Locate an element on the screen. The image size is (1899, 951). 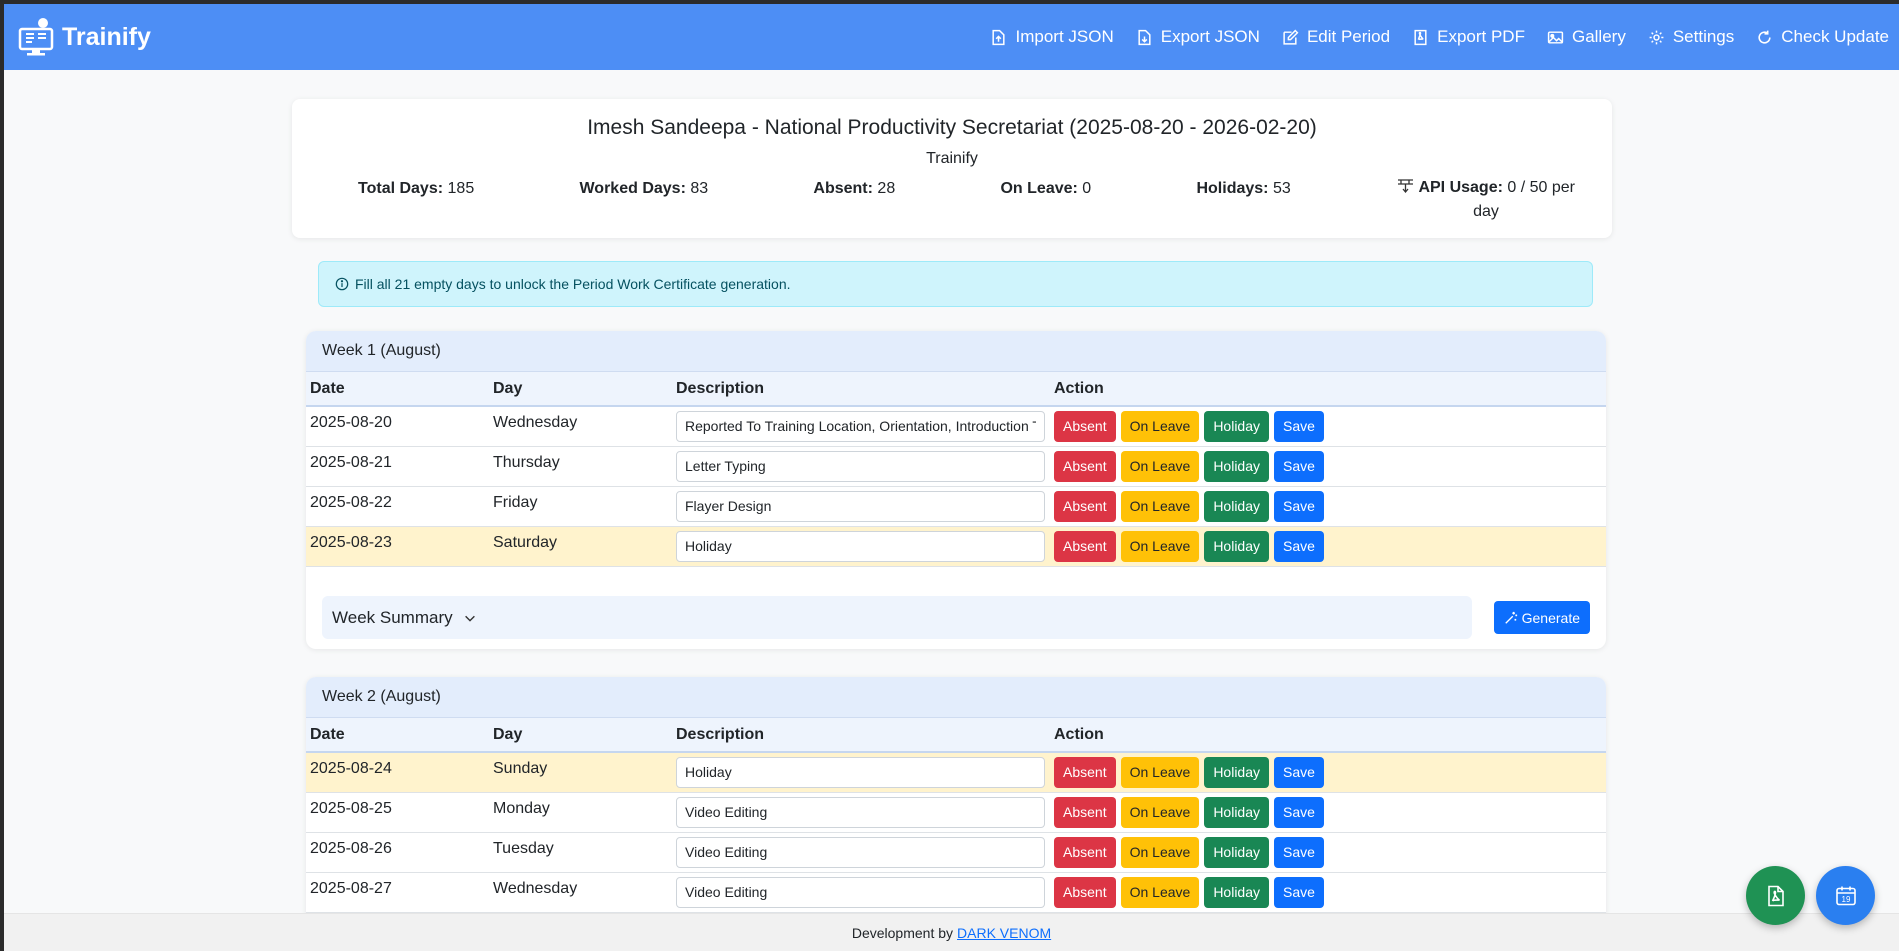
week-summary-row: Week Summary Generate is located at coordinates (956, 608).